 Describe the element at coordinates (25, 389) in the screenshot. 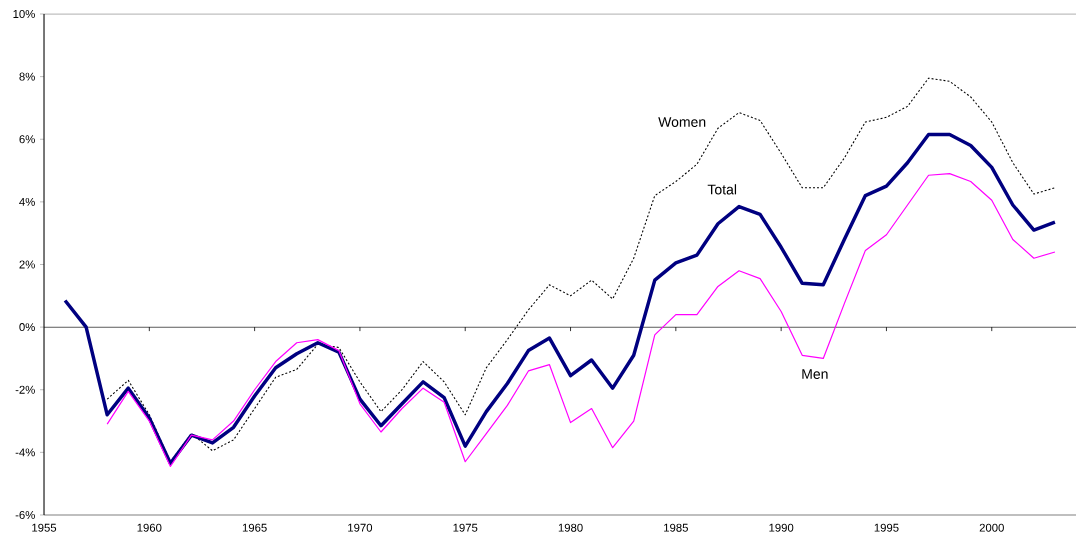

I see `y-tick-label: -2%` at that location.